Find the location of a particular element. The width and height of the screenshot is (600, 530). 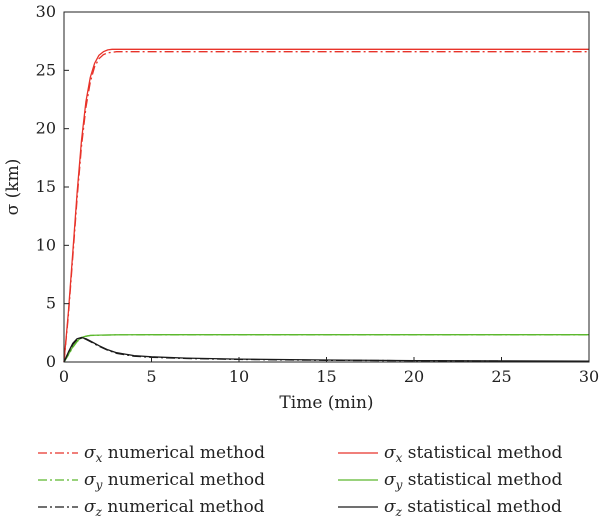

legend-label: σx statistical method is located at coordinates (473, 454).